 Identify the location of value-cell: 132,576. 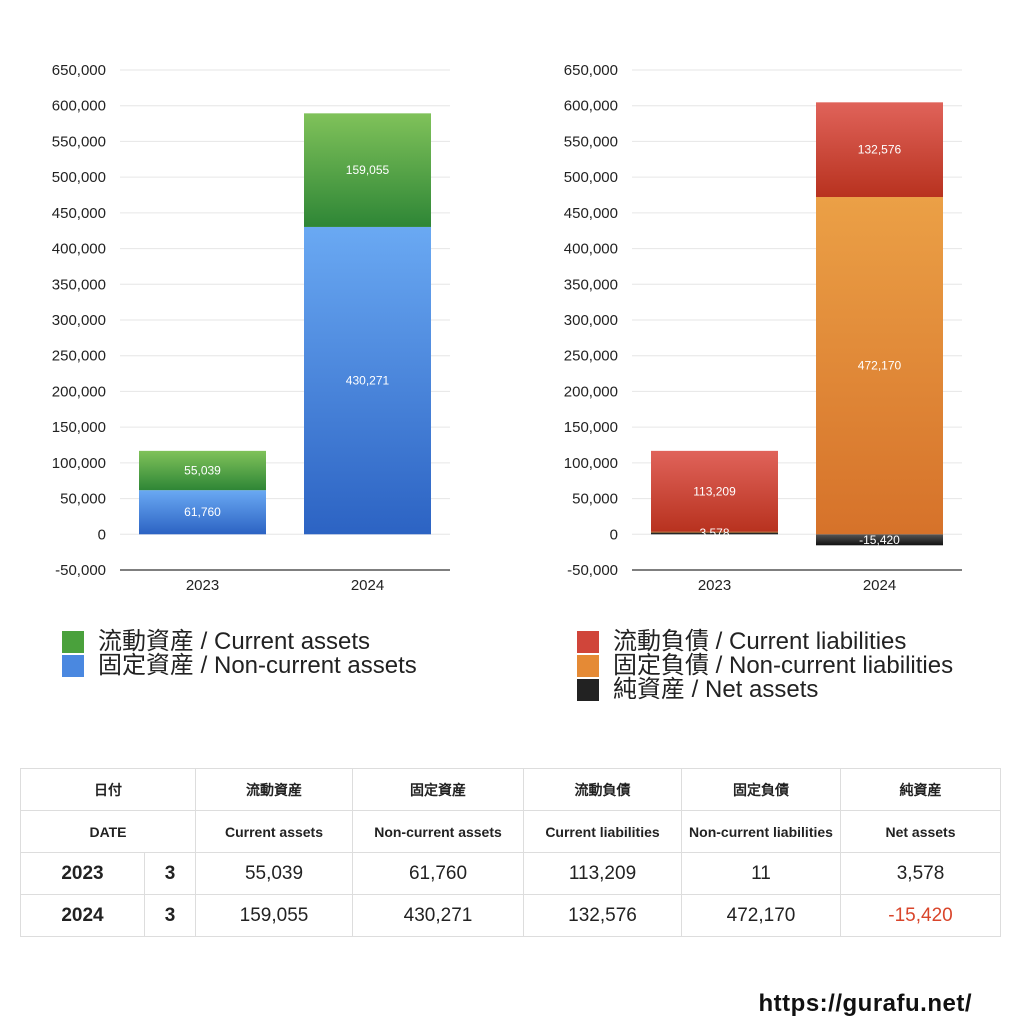
(602, 915).